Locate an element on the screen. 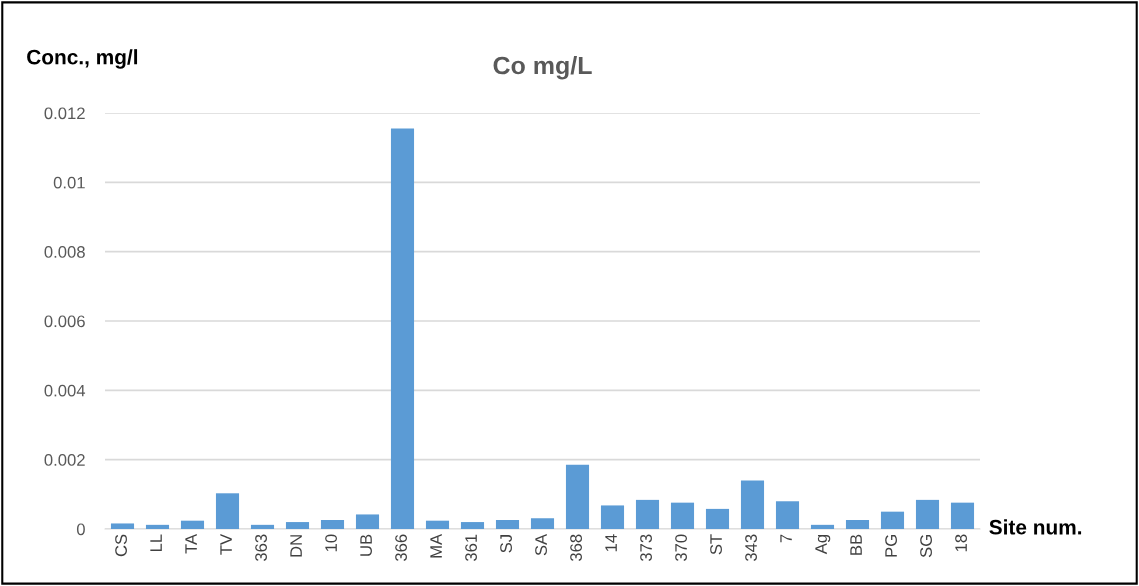  x-tick-label: ST is located at coordinates (716, 544).